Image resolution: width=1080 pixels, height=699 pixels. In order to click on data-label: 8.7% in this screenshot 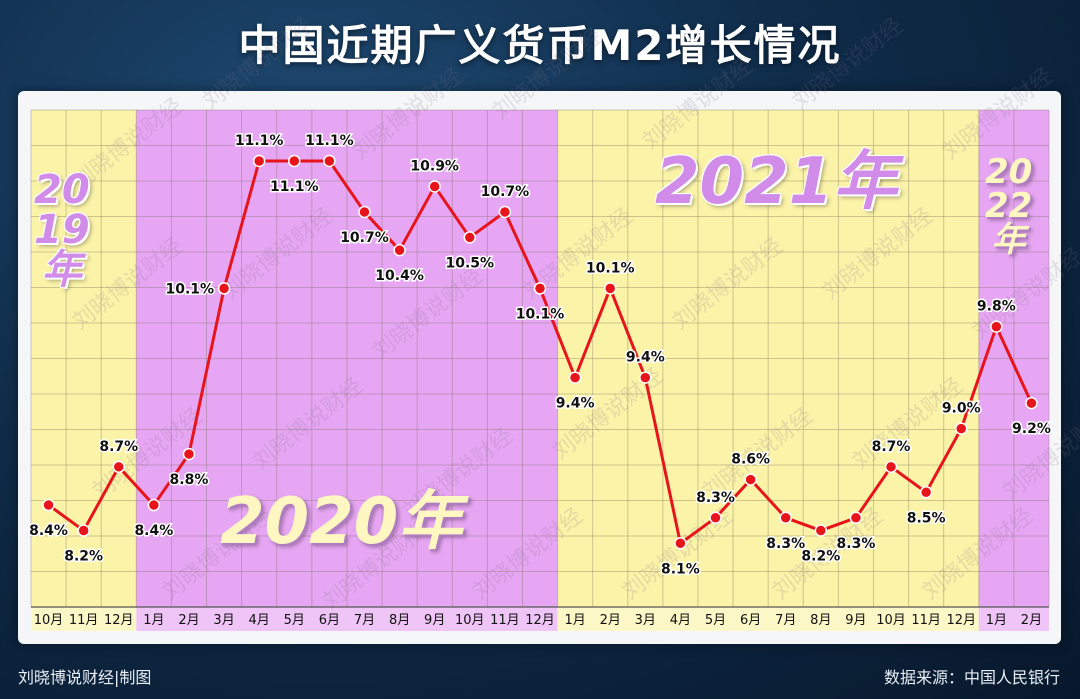, I will do `click(118, 447)`.